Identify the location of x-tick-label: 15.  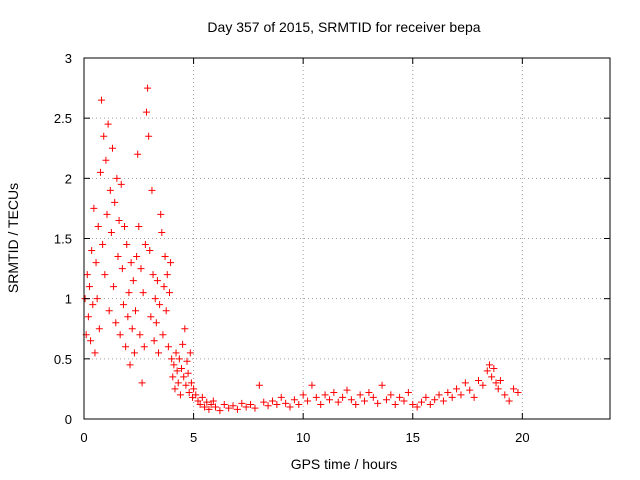
(413, 437).